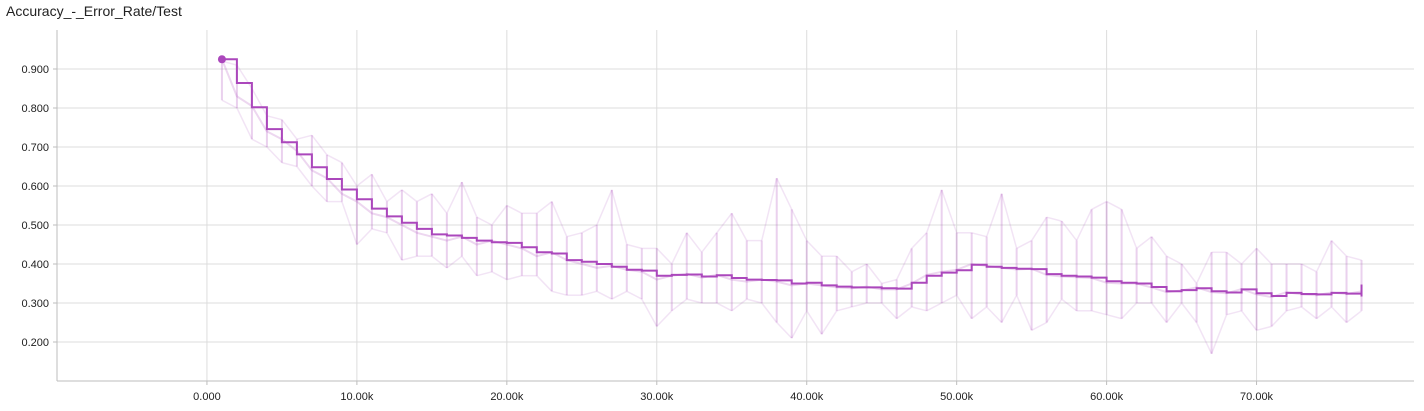 Image resolution: width=1424 pixels, height=411 pixels. I want to click on x-tick-label: 10.00k, so click(357, 397).